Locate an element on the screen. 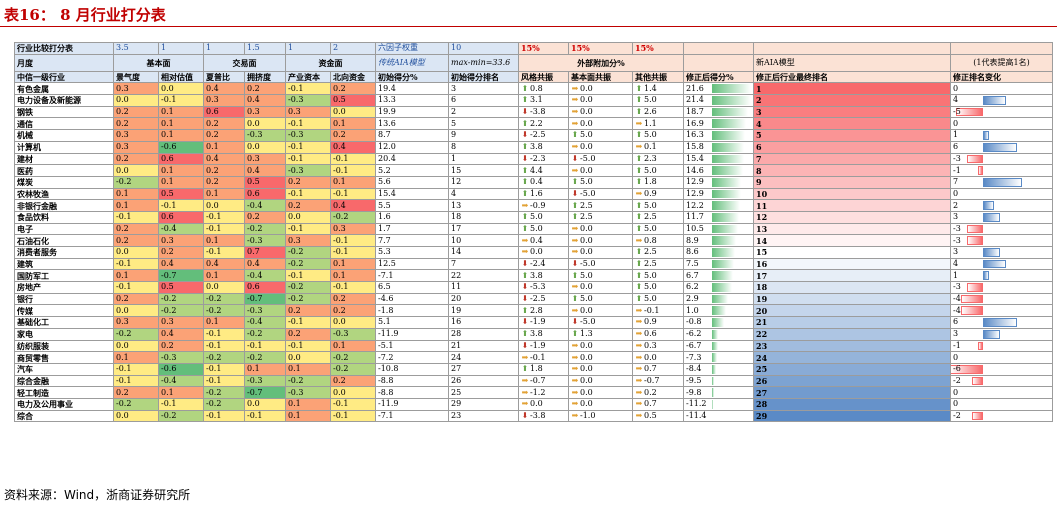 The image size is (1057, 507). factor-score: 0.7 is located at coordinates (265, 252).